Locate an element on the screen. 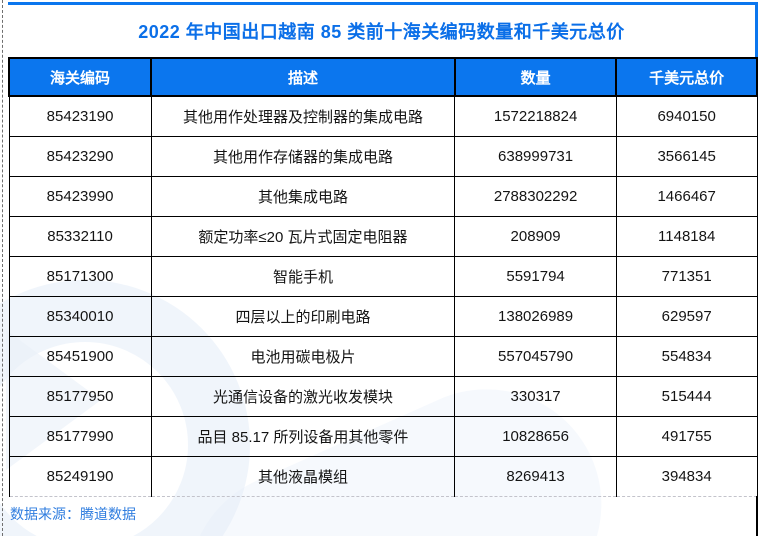  table-row: 85423990 其他集成电路 2788302292 1466467 is located at coordinates (383, 196).